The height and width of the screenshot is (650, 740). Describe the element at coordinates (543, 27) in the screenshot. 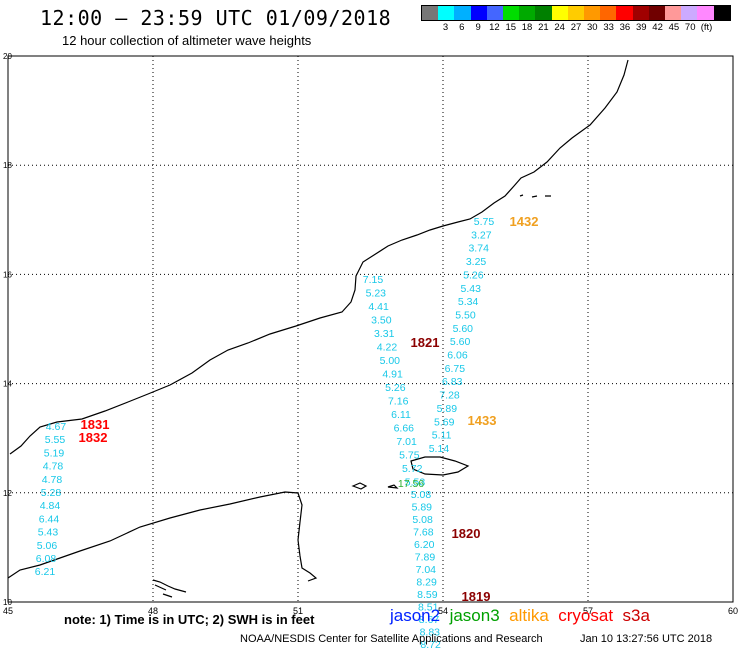

I see `colorbar-tick-label: 21` at that location.